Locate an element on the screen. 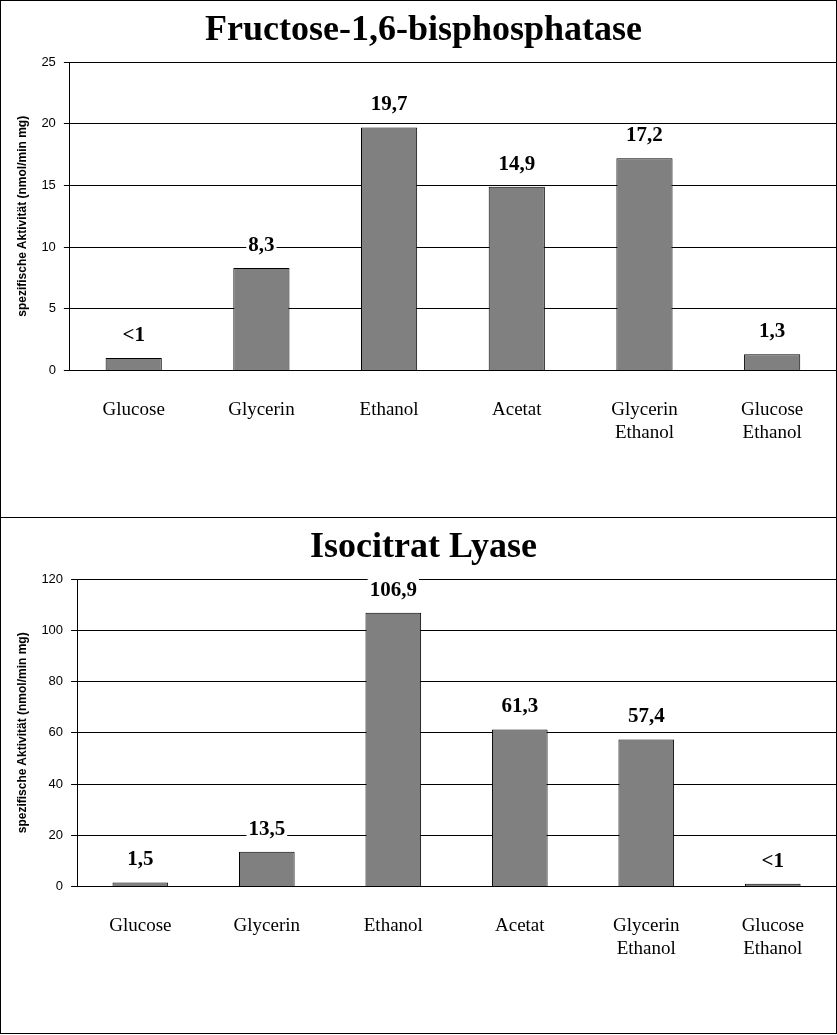  data-label: 57,4 is located at coordinates (646, 715).